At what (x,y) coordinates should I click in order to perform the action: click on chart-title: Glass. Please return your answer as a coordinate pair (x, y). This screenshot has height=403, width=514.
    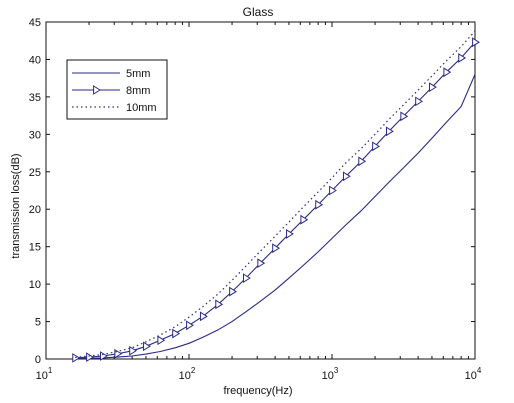
    Looking at the image, I should click on (258, 12).